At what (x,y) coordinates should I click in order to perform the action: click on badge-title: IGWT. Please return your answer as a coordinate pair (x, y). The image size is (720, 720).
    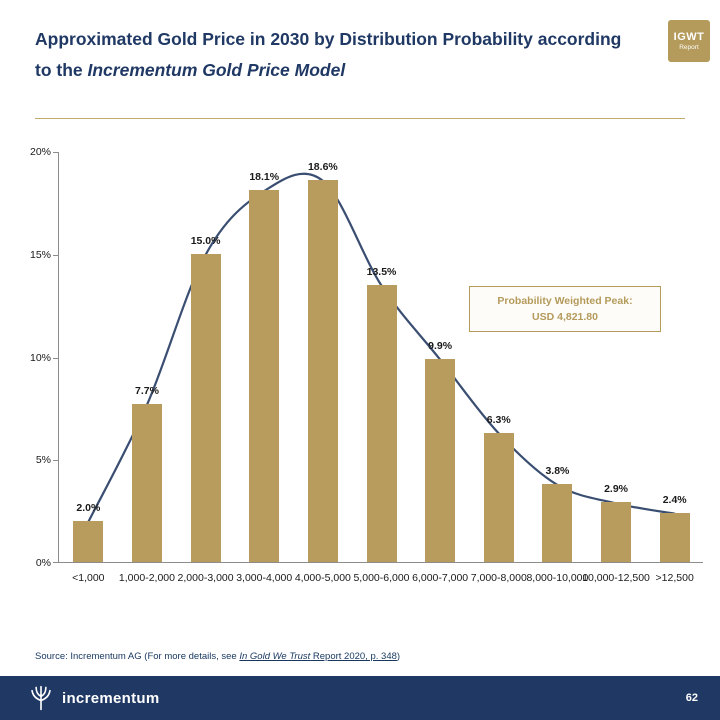
    Looking at the image, I should click on (689, 37).